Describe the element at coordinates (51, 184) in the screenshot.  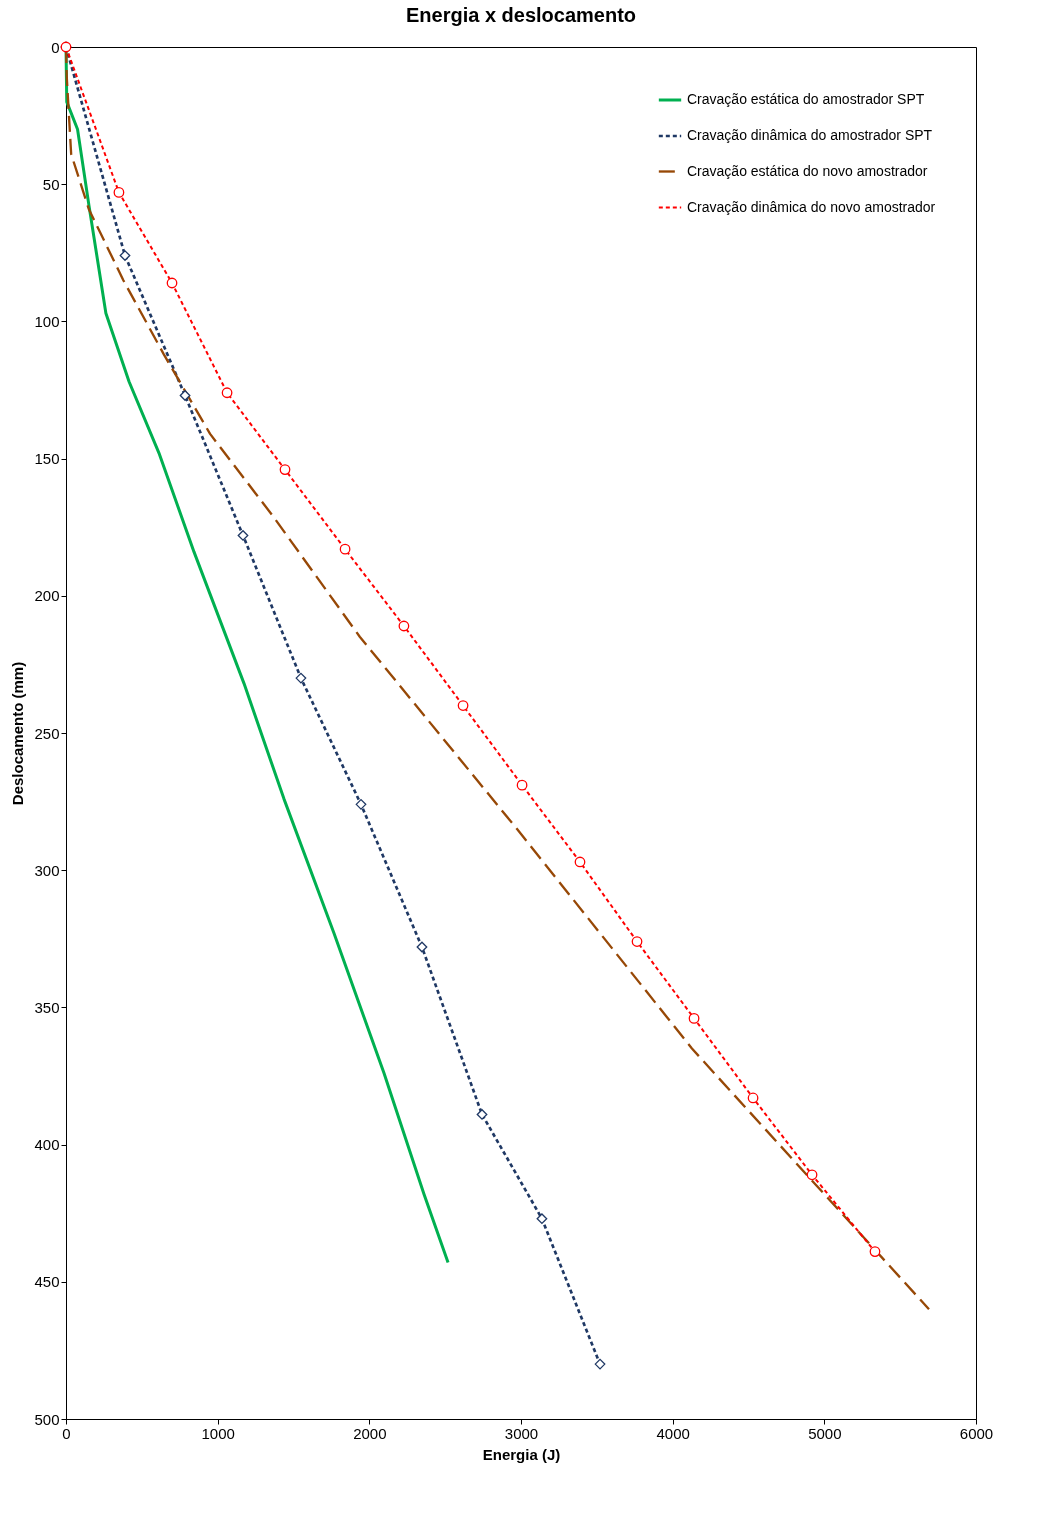
I see `y-tick-label: 50` at that location.